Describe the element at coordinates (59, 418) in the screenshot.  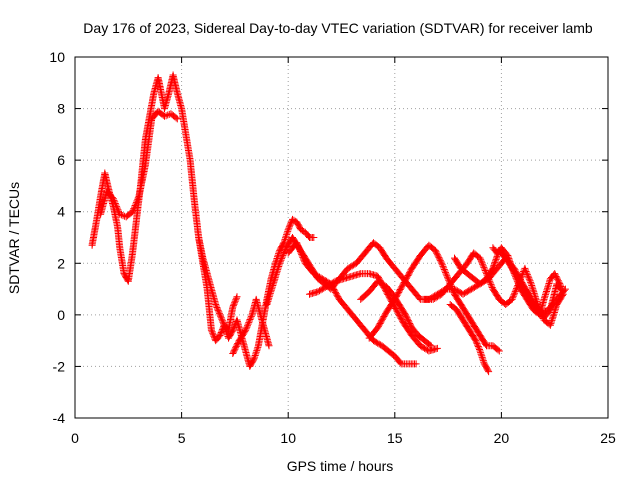
I see `y-tick-label: -4` at that location.